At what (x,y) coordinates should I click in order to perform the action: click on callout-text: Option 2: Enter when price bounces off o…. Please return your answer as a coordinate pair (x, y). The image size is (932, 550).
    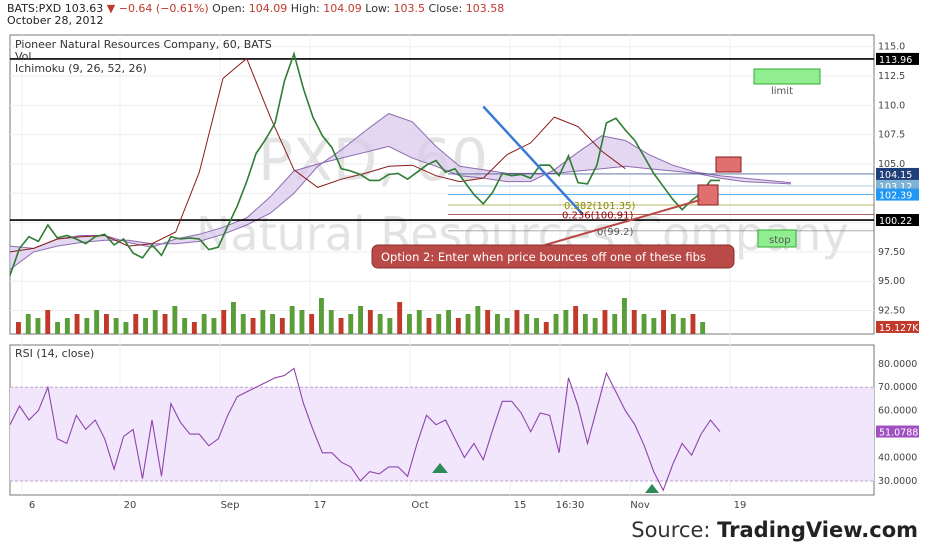
    Looking at the image, I should click on (543, 257).